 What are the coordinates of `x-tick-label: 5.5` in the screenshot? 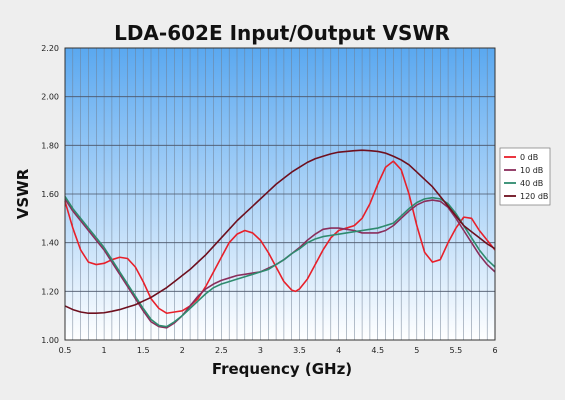 It's located at (456, 350).